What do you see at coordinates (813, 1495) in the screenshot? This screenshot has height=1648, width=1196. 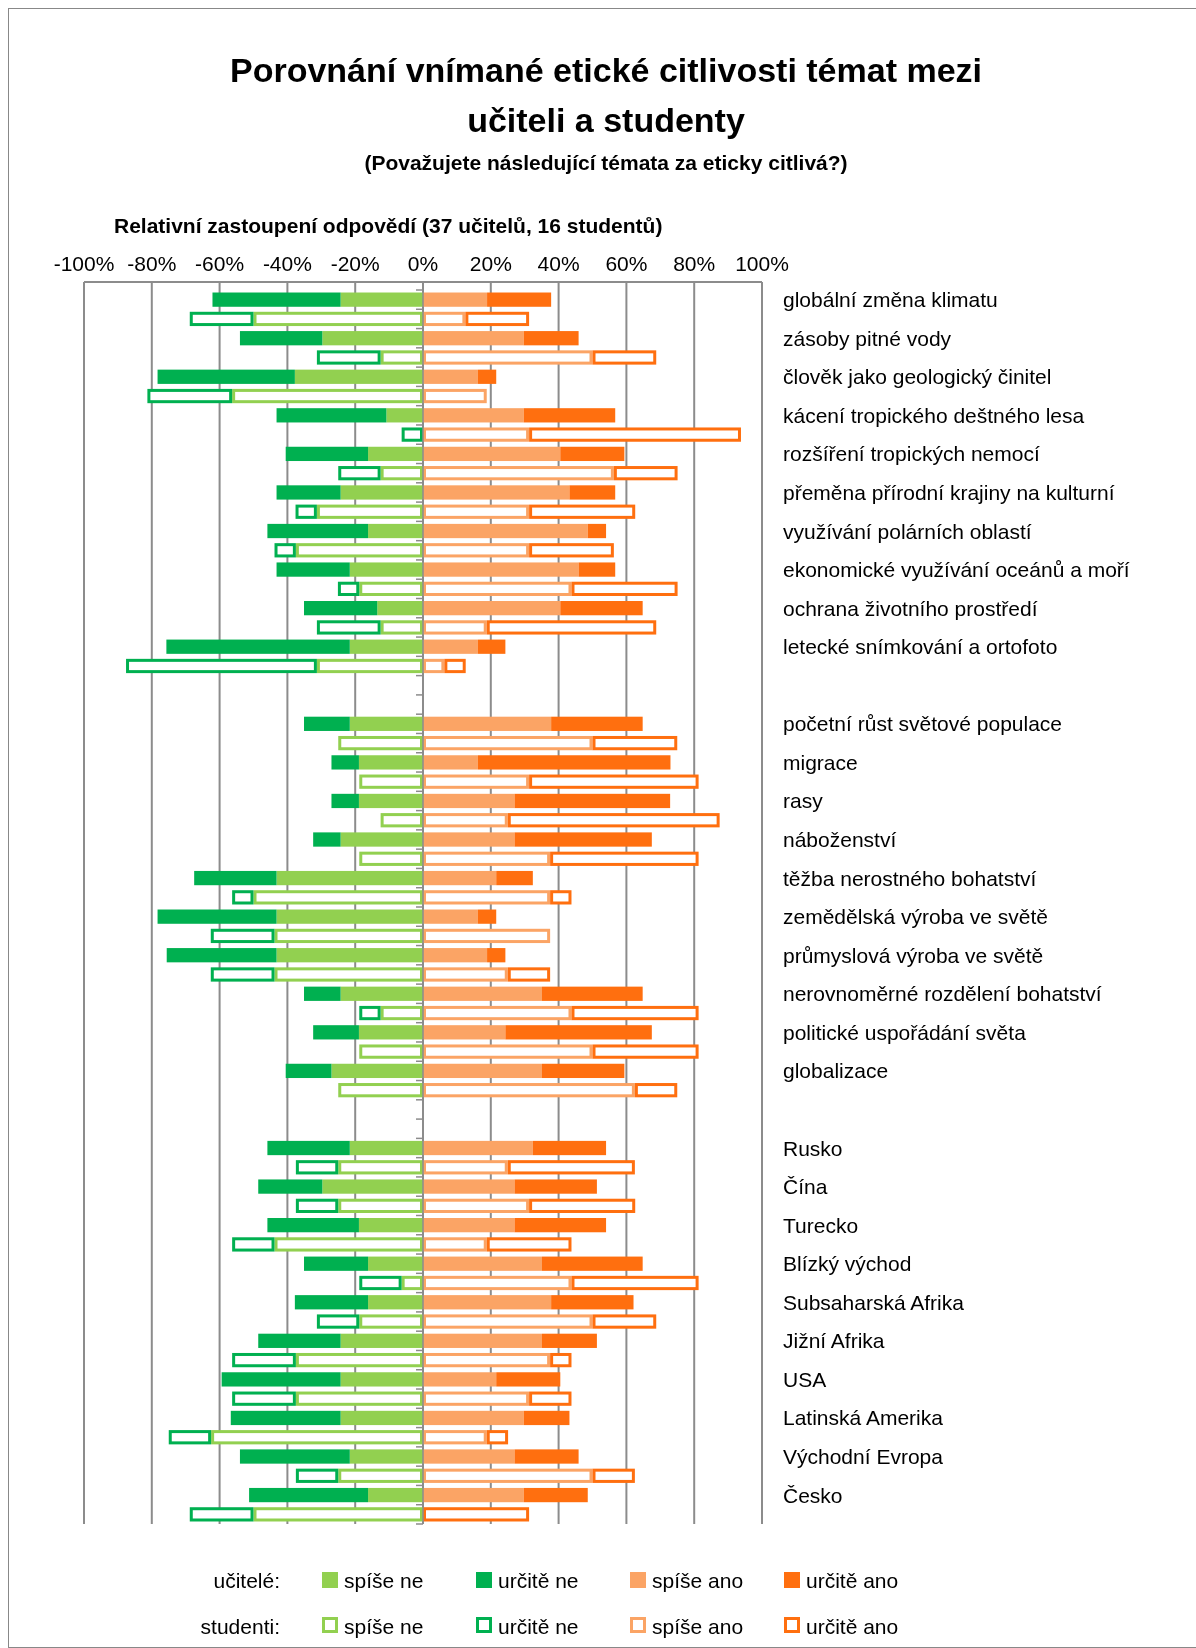 I see `y-tick-label: Česko` at bounding box center [813, 1495].